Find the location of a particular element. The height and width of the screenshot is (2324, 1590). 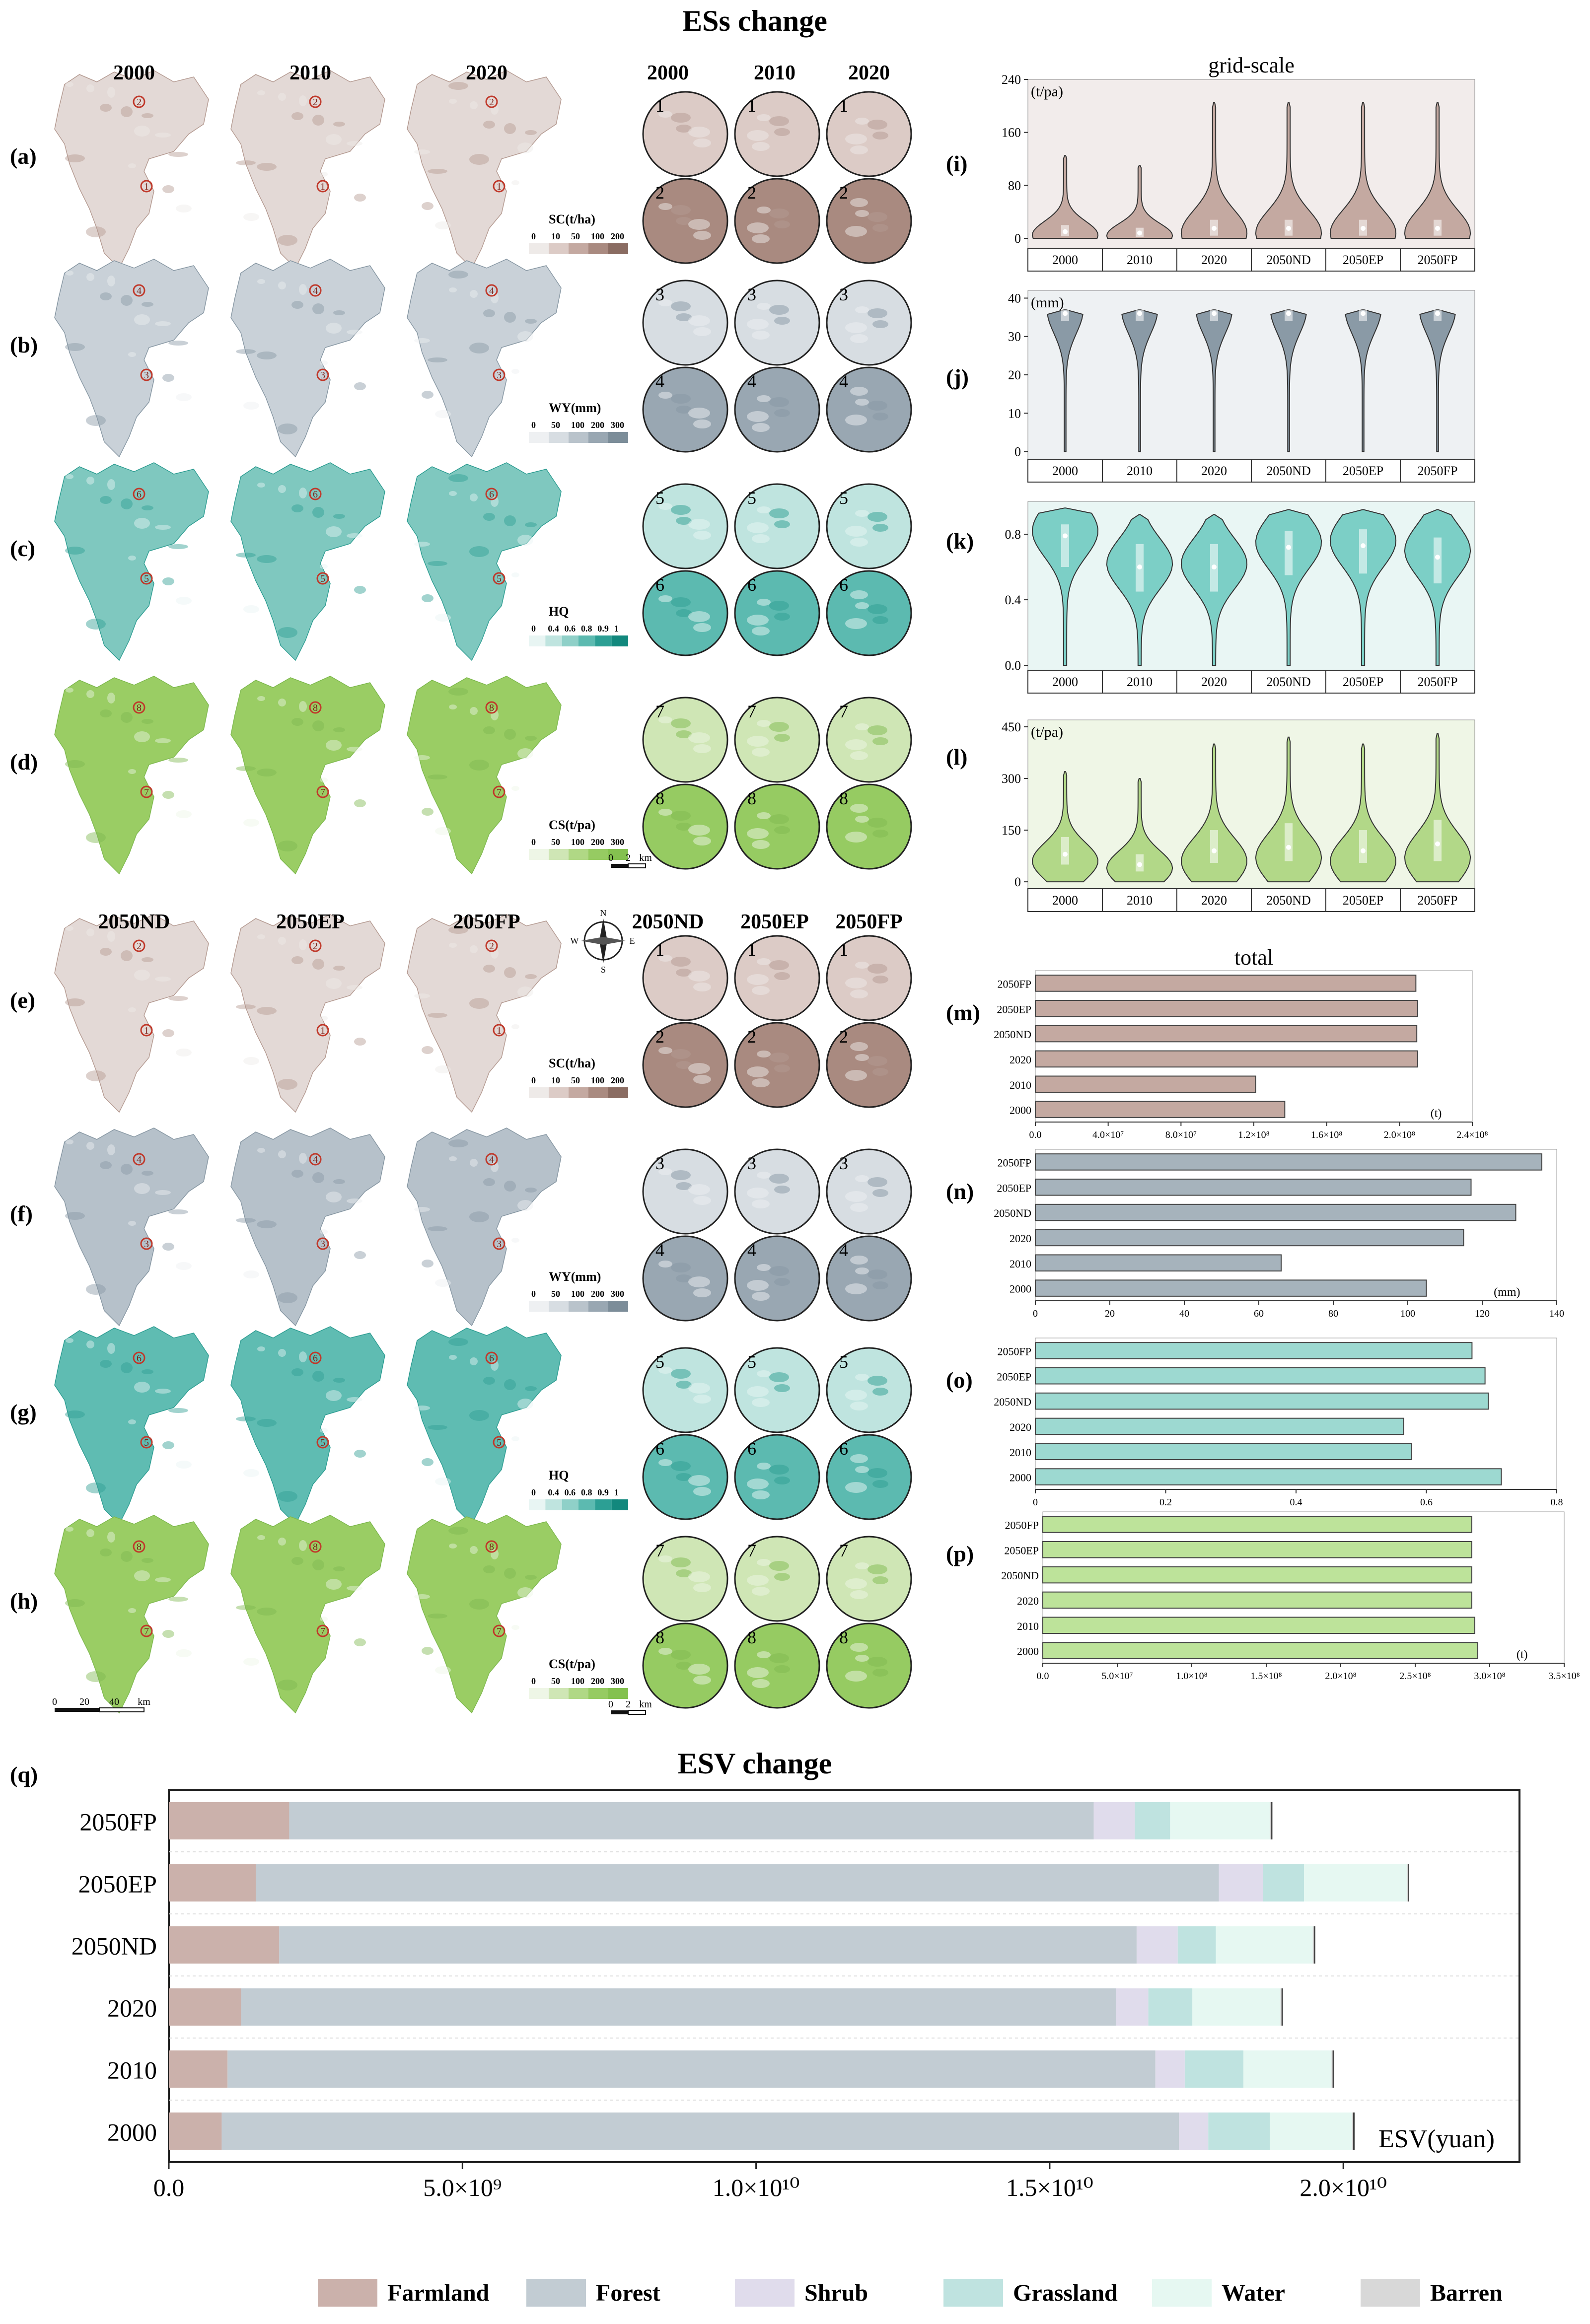

x-tick-label: 2050ND is located at coordinates (1289, 682).